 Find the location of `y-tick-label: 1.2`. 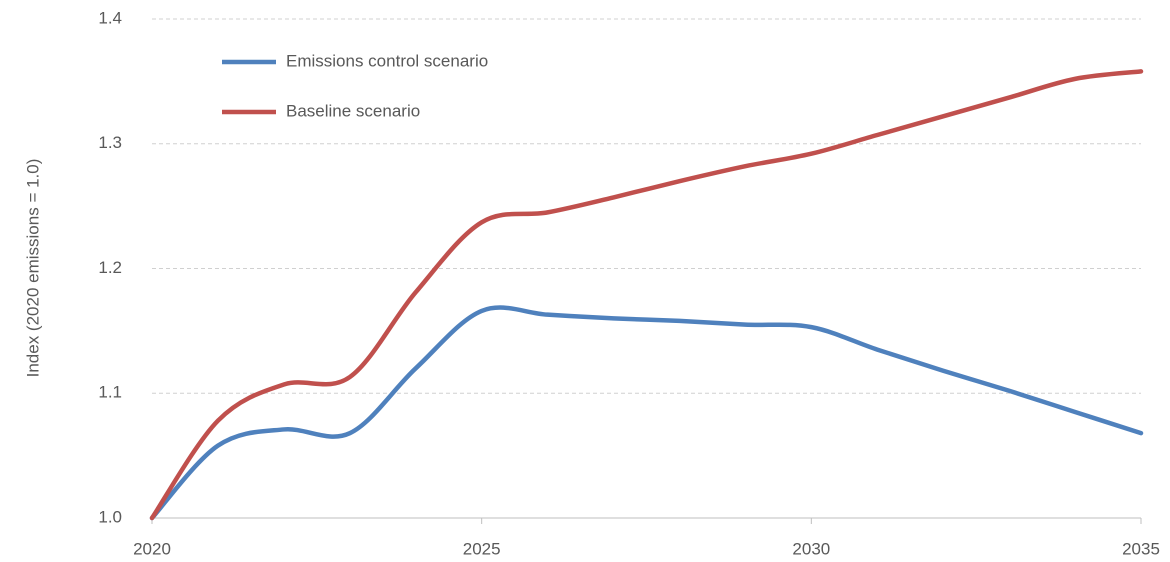

y-tick-label: 1.2 is located at coordinates (110, 267).